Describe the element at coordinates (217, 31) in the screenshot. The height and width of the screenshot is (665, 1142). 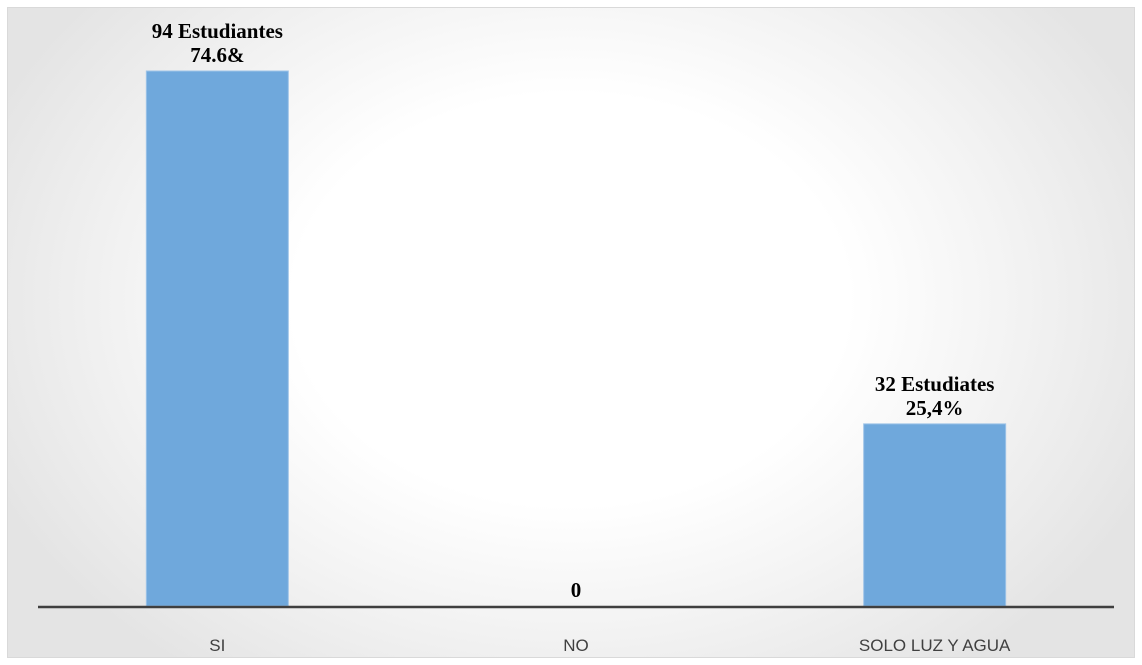
I see `data-label-line: 94 Estudiantes` at that location.